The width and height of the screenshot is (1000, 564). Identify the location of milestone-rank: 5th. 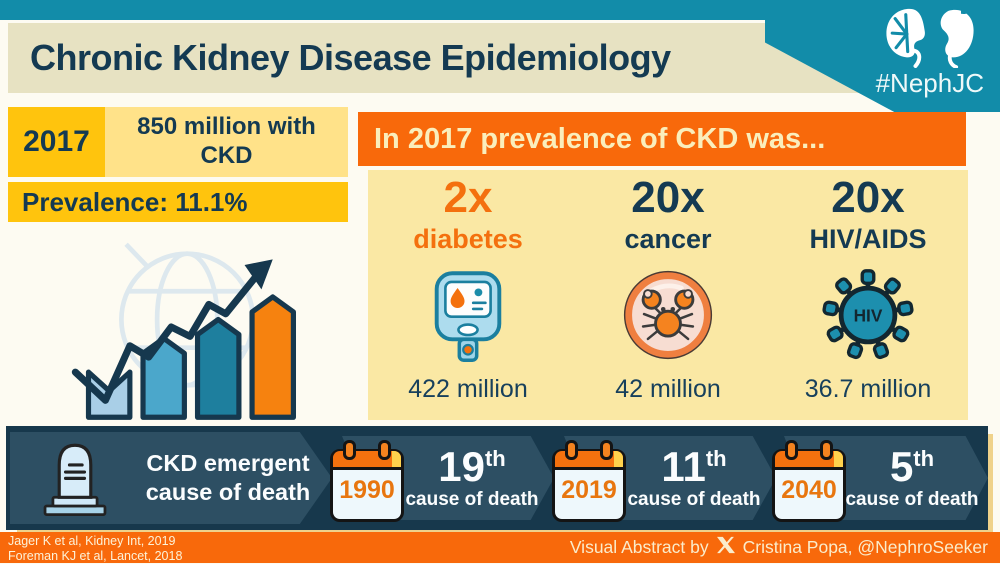
(912, 466).